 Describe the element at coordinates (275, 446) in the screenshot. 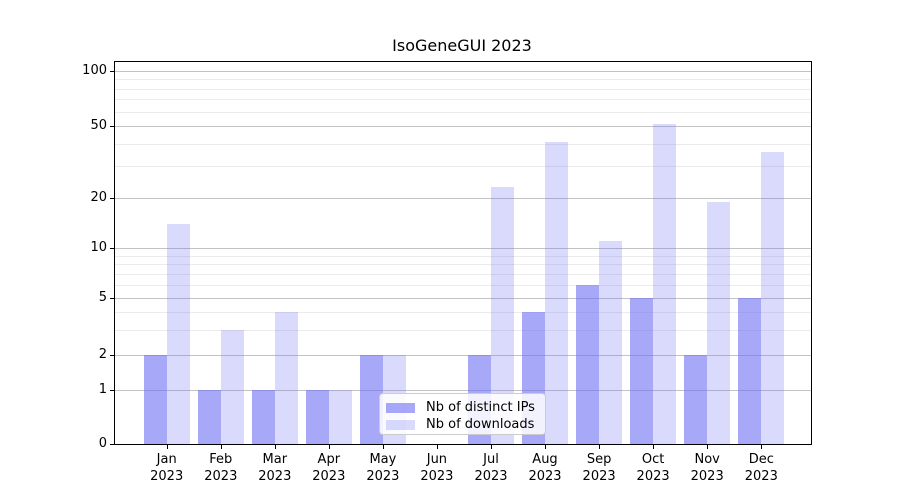

I see `x-tick-mar` at that location.